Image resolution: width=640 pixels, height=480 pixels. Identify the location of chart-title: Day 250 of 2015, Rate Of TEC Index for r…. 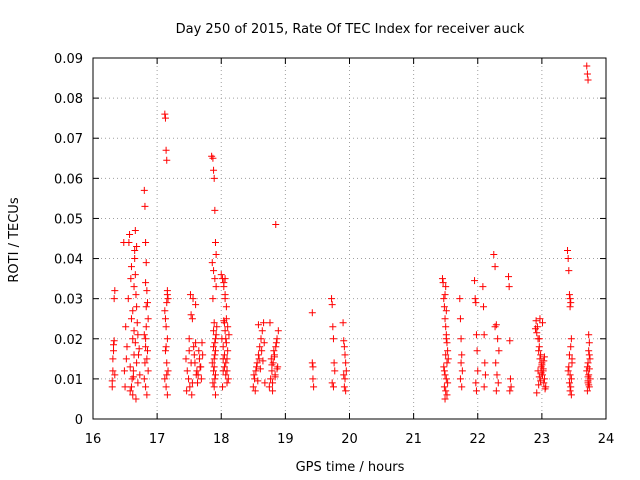
(350, 29).